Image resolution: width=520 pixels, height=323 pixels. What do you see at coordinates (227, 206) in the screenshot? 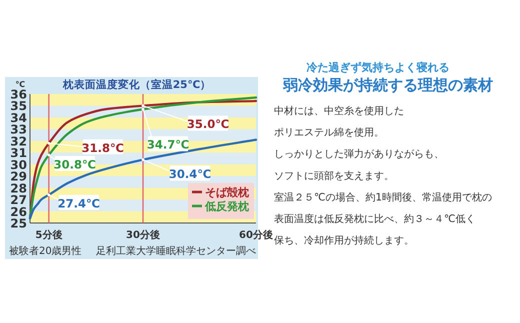
I see `legend-label: 低反発枕` at bounding box center [227, 206].